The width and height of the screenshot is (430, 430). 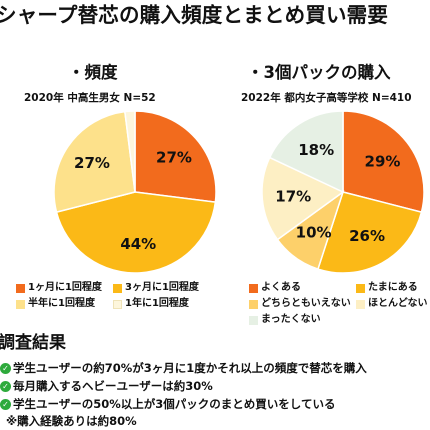 I want to click on slice-data-label: 26%, so click(x=367, y=236).